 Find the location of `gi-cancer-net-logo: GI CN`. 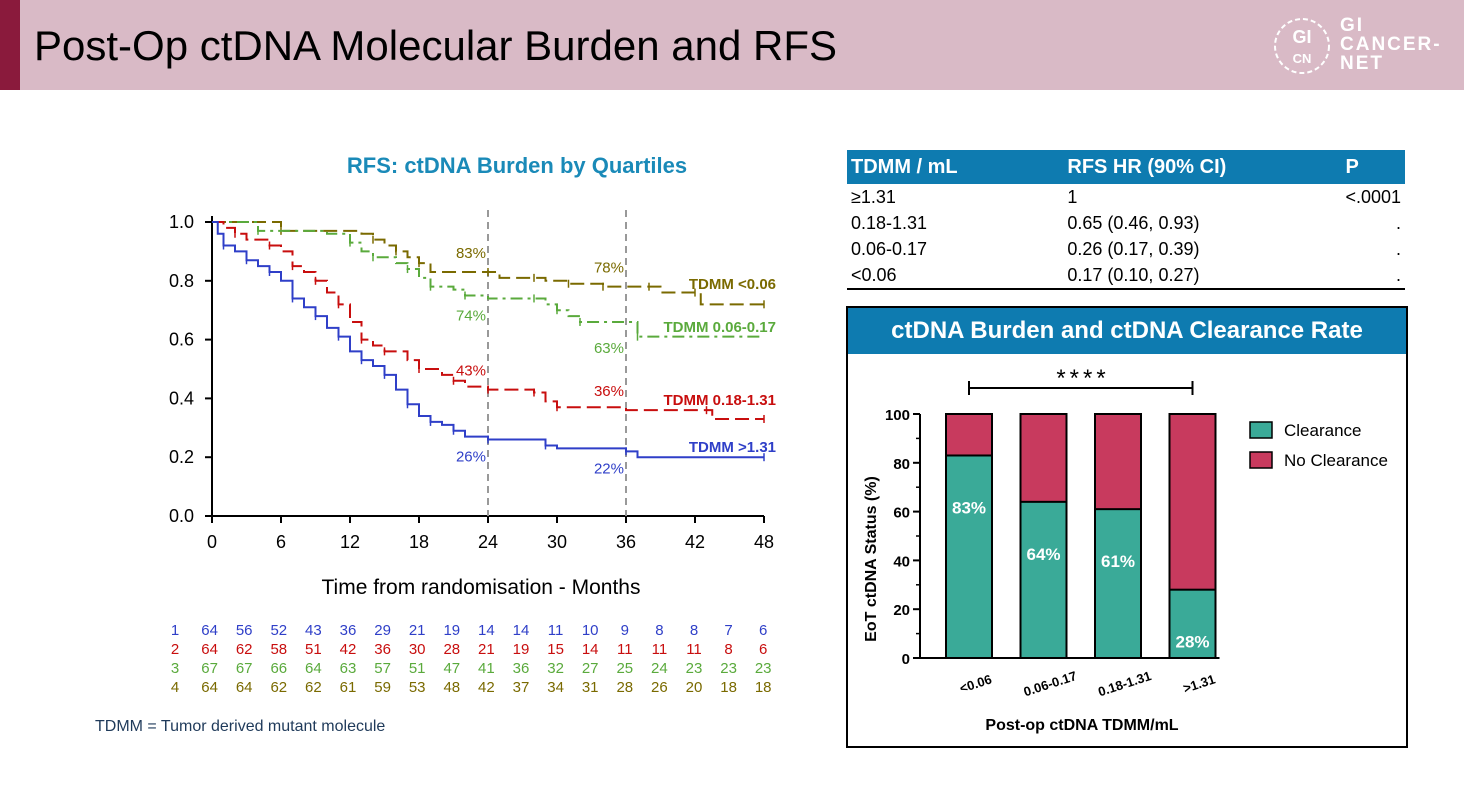

gi-cancer-net-logo: GI CN is located at coordinates (1302, 46).